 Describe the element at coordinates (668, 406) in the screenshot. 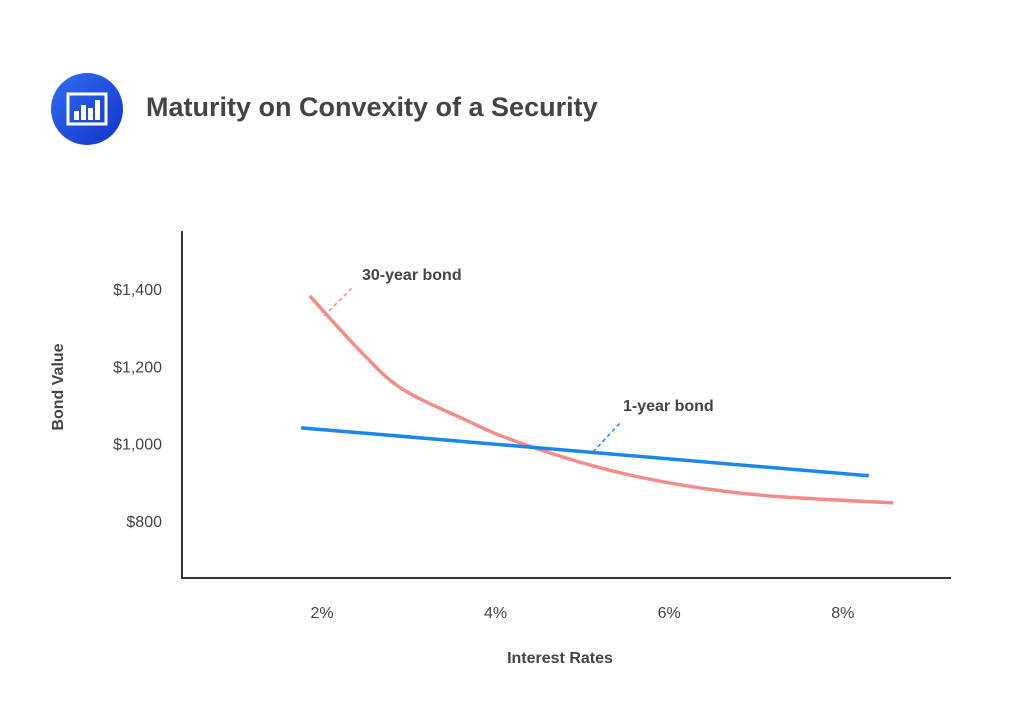

I see `annotation-1-year-bond: 1-year bond` at that location.